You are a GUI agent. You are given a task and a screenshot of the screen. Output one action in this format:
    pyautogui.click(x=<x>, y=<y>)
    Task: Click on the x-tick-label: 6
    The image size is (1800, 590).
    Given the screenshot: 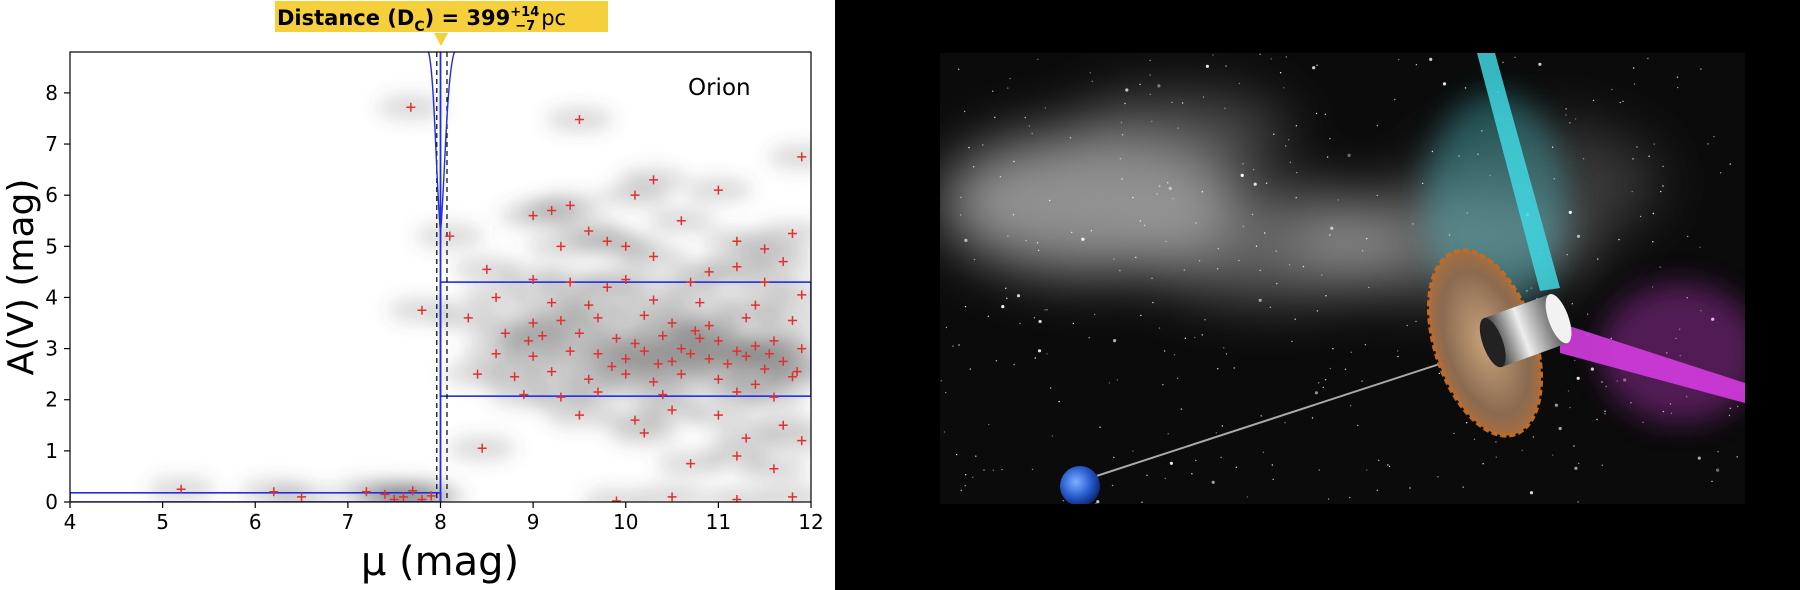 What is the action you would take?
    pyautogui.click(x=255, y=522)
    